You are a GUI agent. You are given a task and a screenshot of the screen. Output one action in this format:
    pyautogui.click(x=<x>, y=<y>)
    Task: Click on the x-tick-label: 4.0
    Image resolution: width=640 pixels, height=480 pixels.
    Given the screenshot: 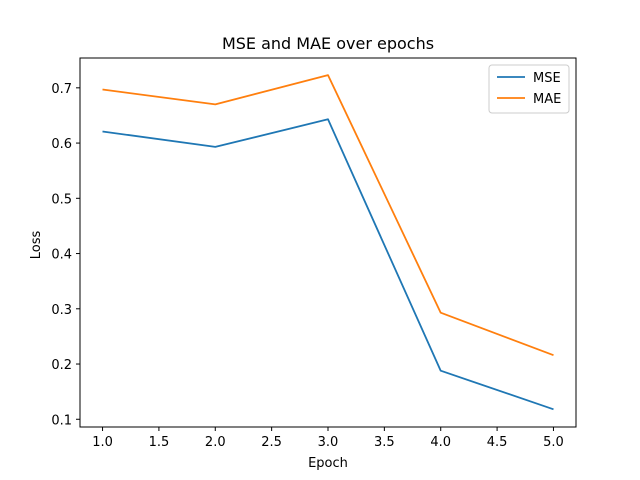 What is the action you would take?
    pyautogui.click(x=440, y=442)
    